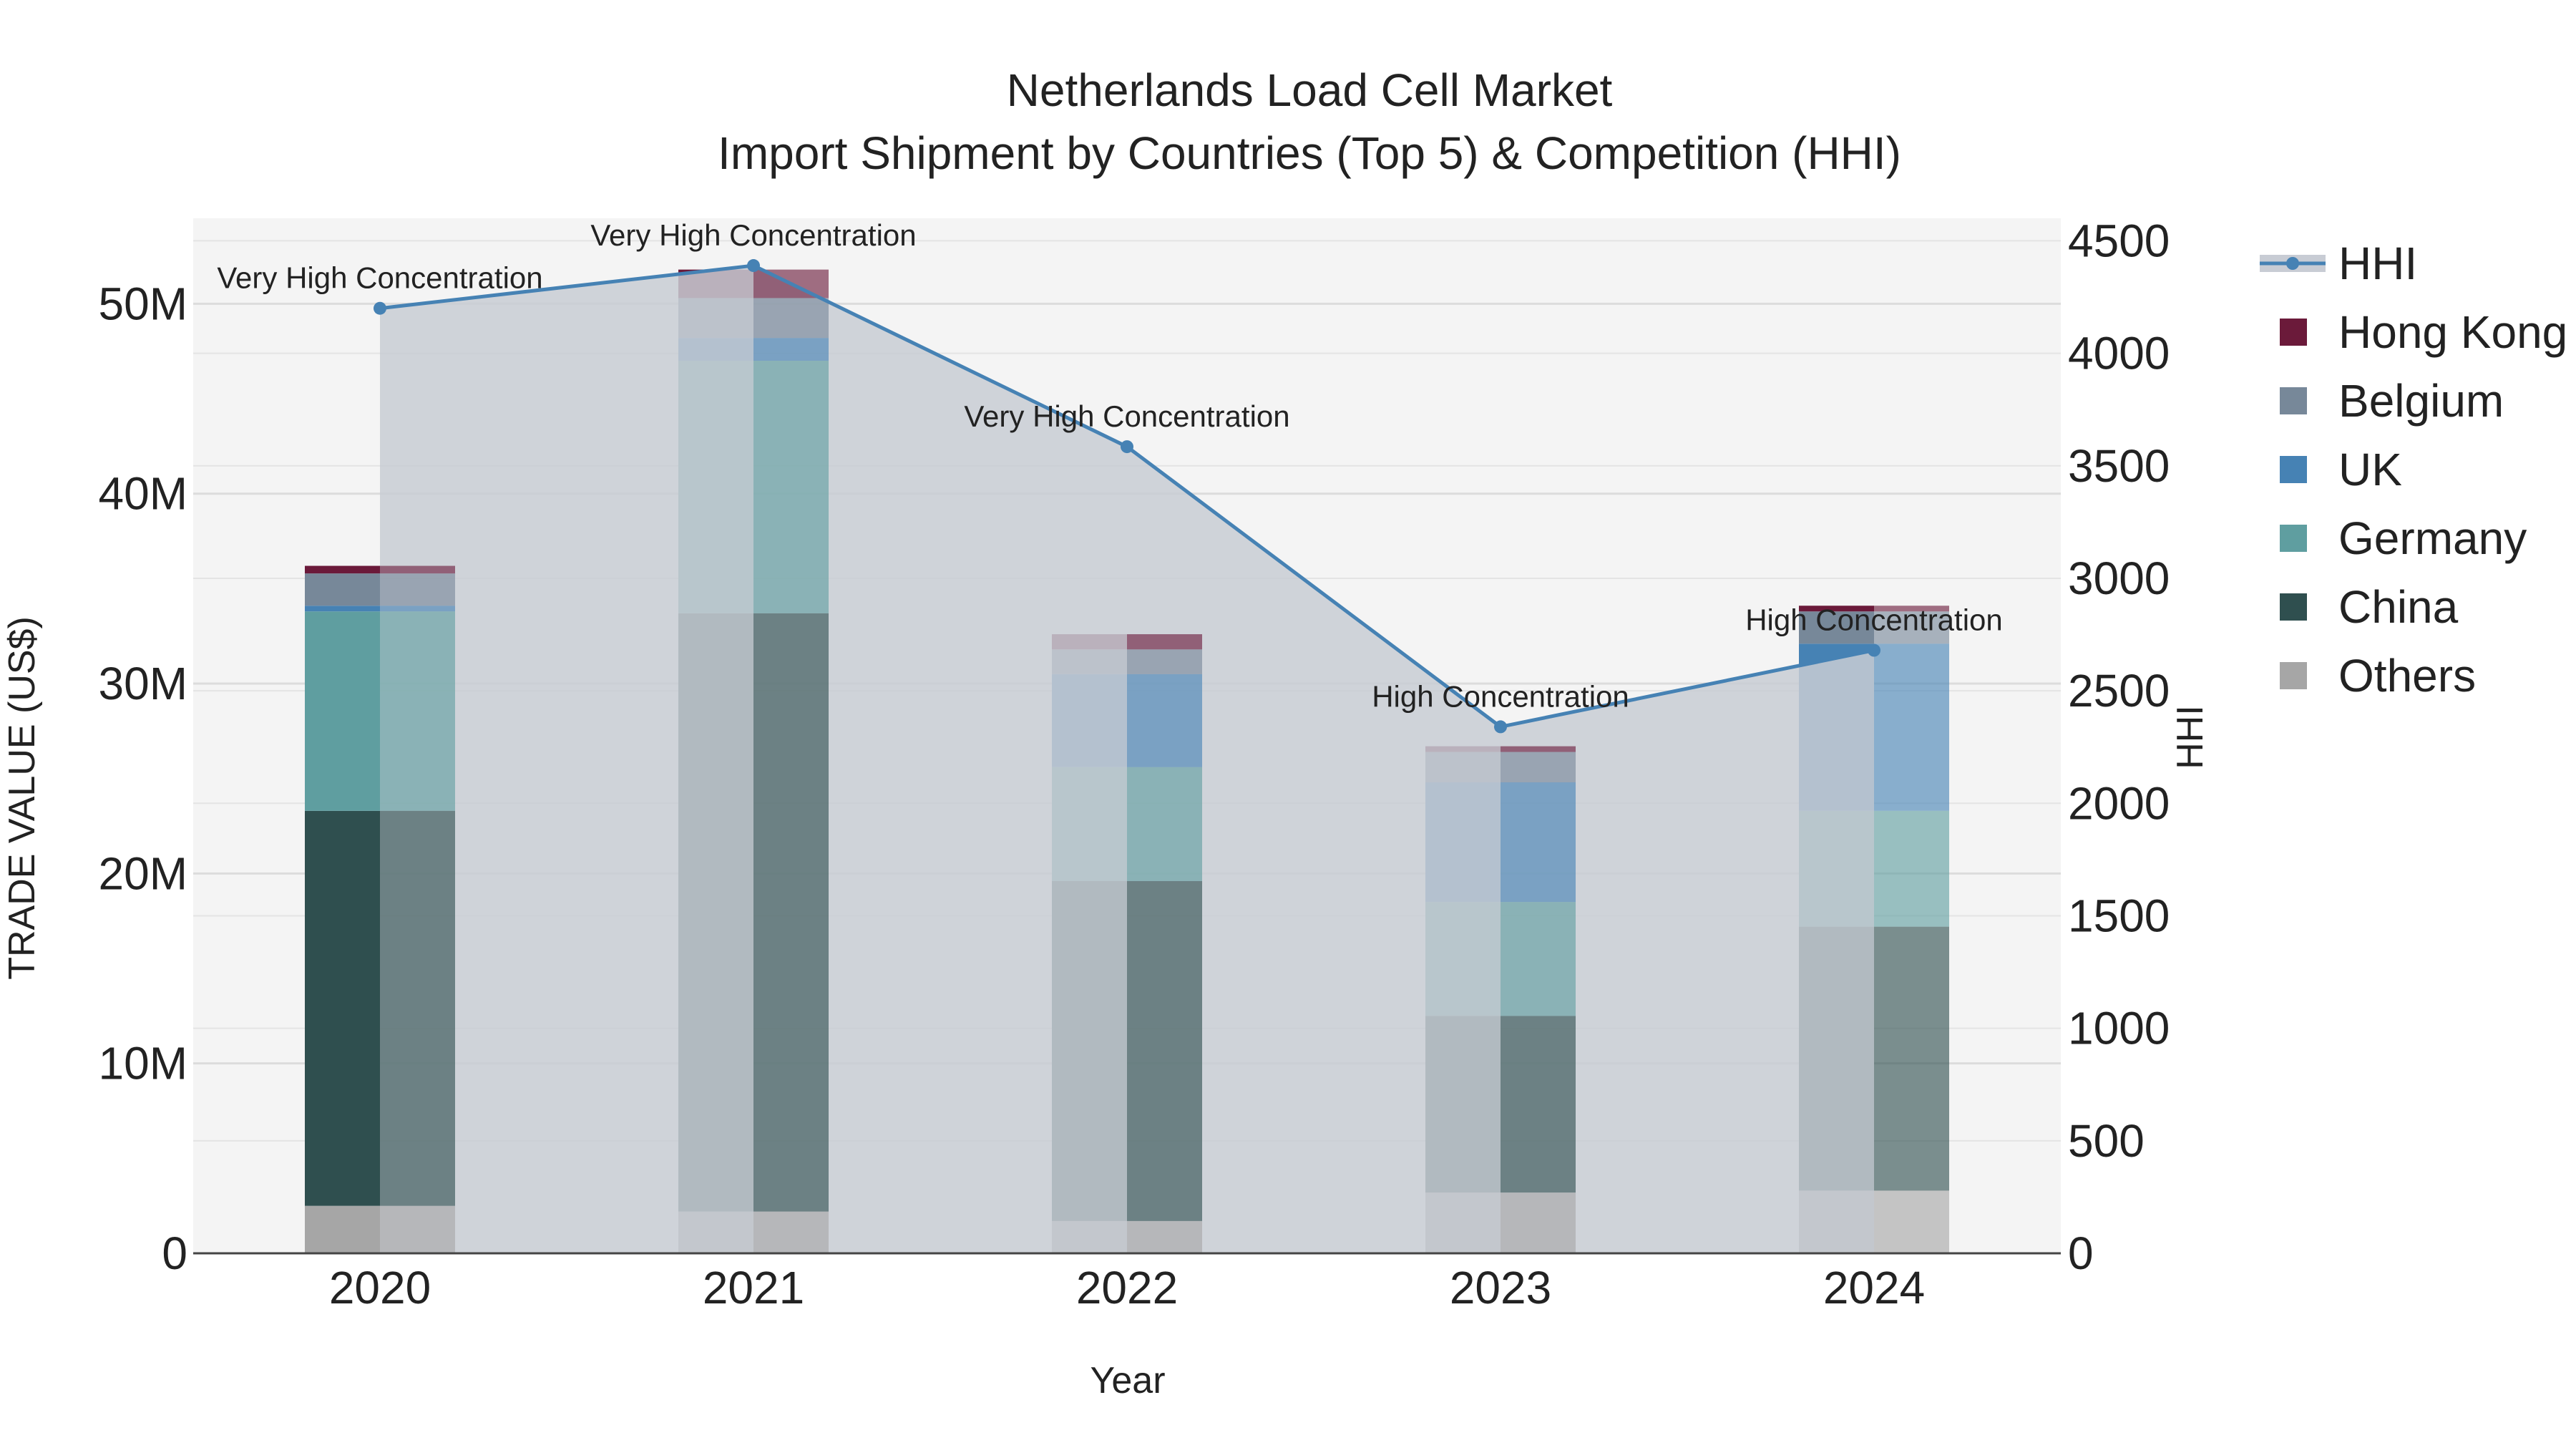 This screenshot has width=2576, height=1453. Describe the element at coordinates (143, 779) in the screenshot. I see `y-axis-ticks: 0 10M 20M 30M 40M 50M` at that location.